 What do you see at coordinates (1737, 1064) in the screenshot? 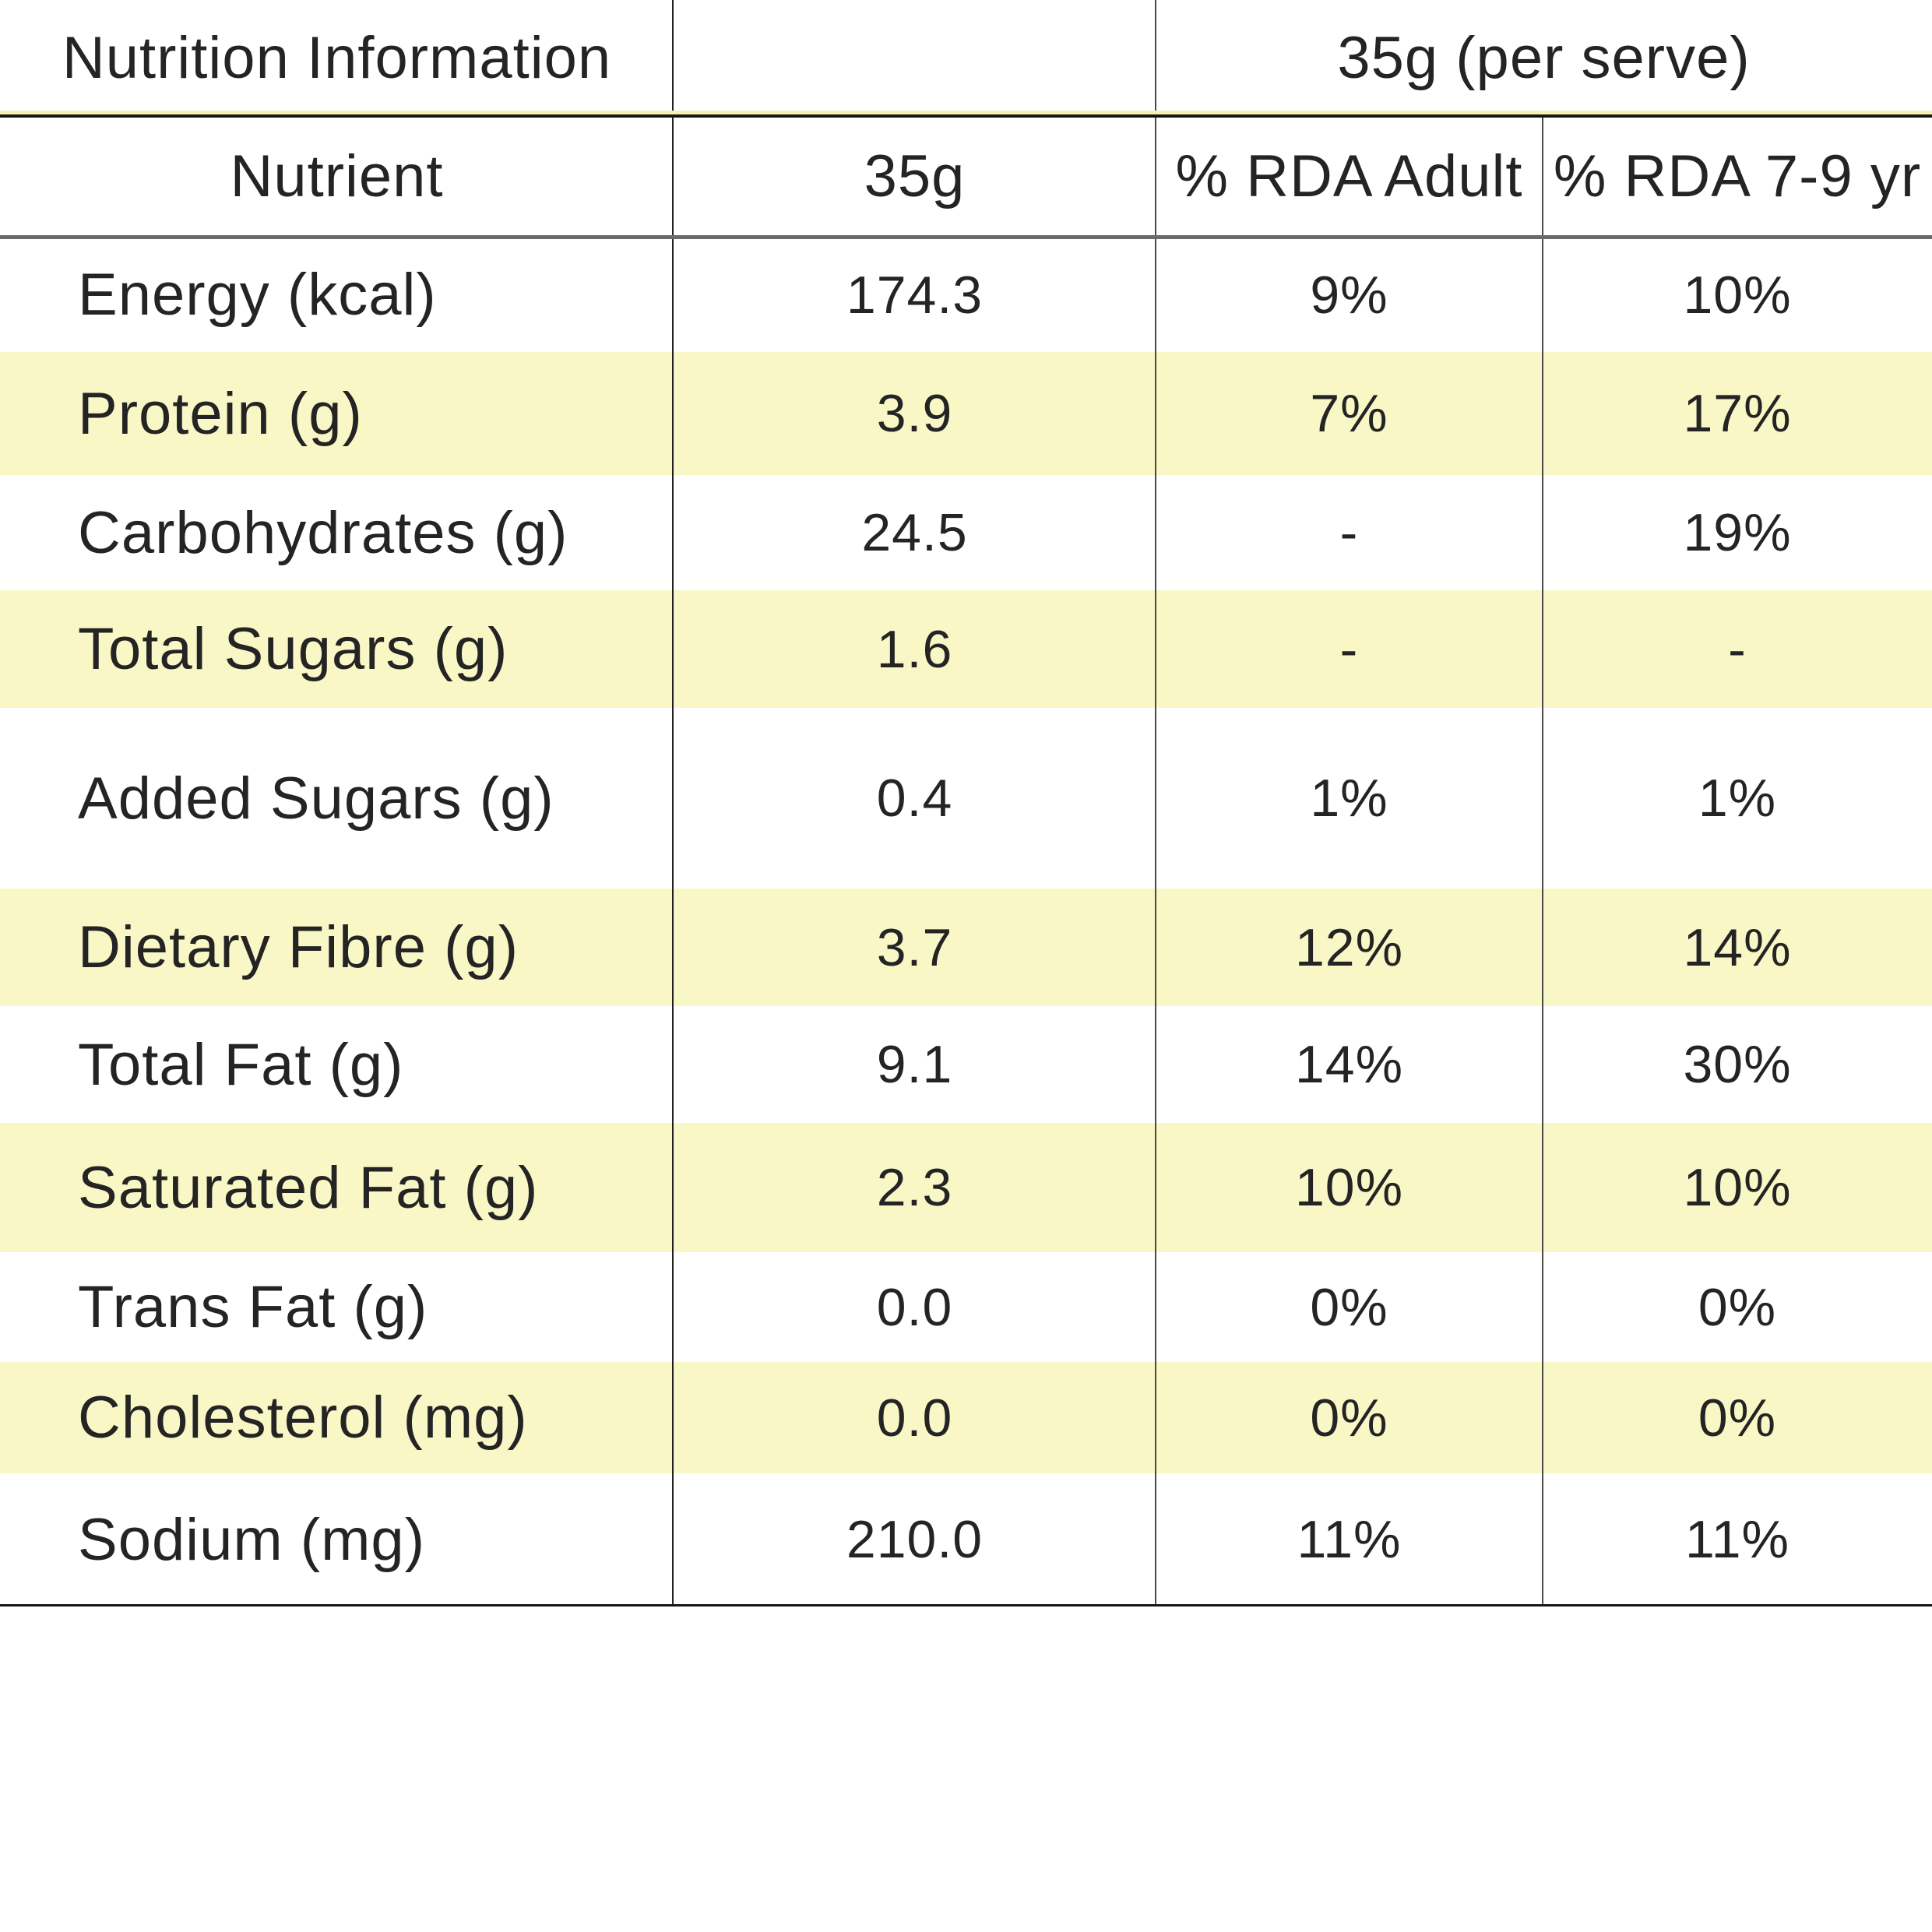
I see `rda-child-cell: 30%` at bounding box center [1737, 1064].